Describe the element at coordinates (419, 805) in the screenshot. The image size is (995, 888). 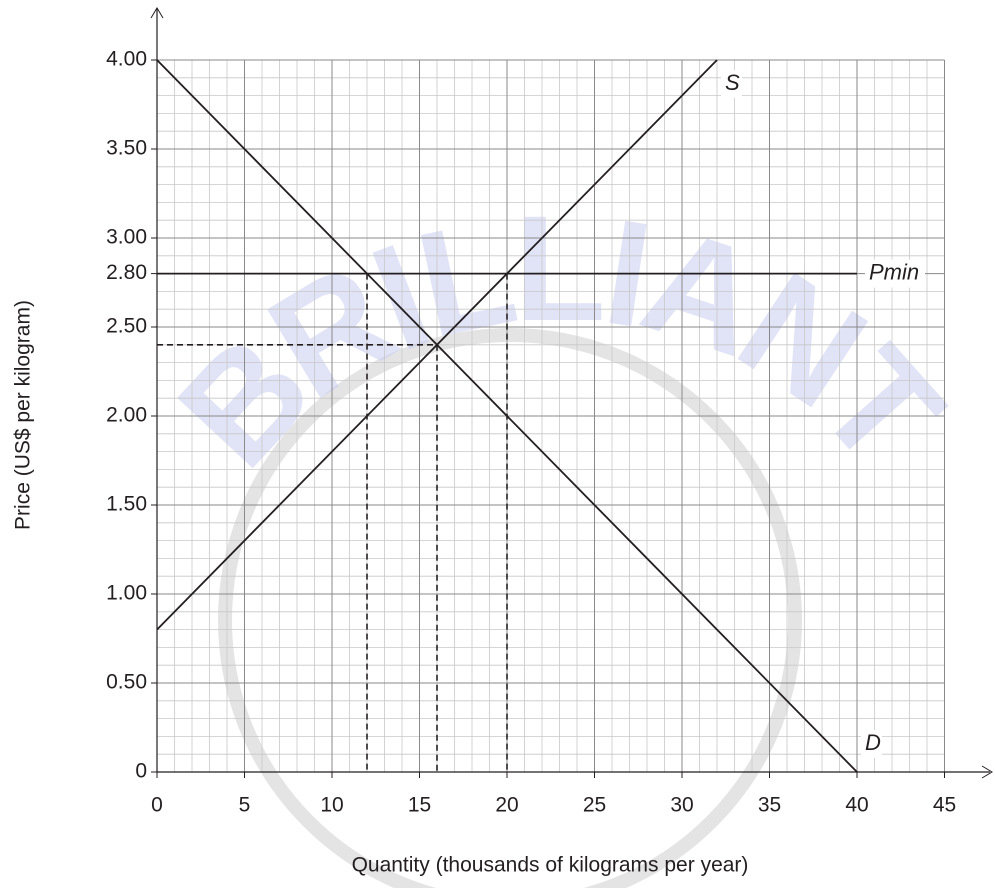
I see `x-tick-label: 15` at that location.